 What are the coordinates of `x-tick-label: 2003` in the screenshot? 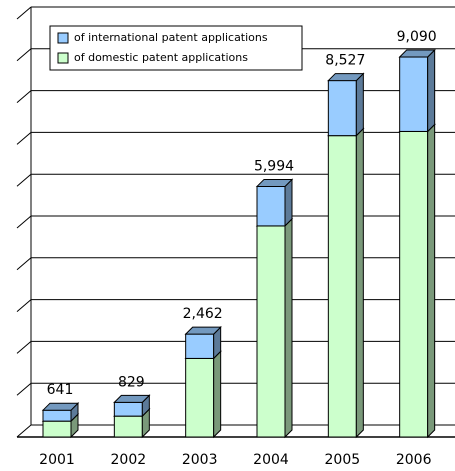 It's located at (200, 460).